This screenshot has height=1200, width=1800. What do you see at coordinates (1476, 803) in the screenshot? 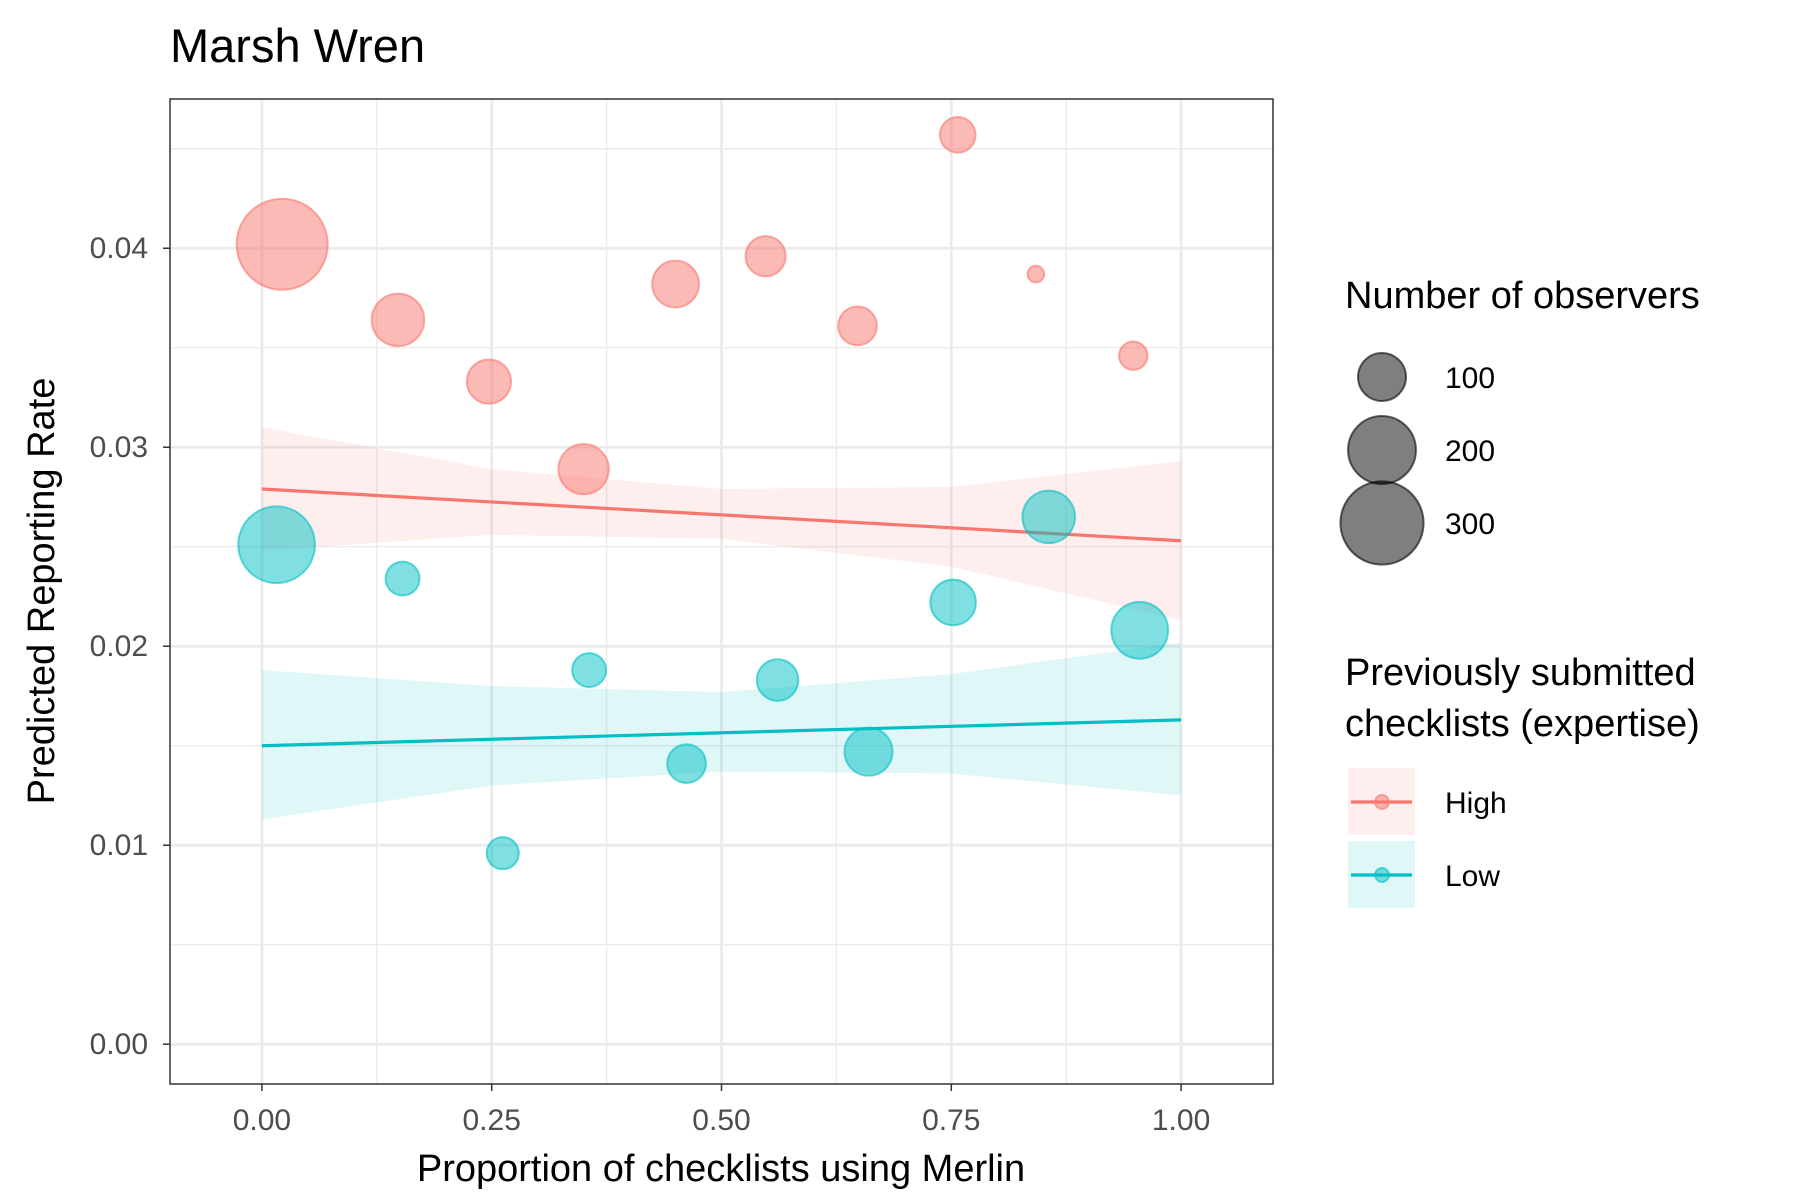
I see `color-legend-label: High` at bounding box center [1476, 803].